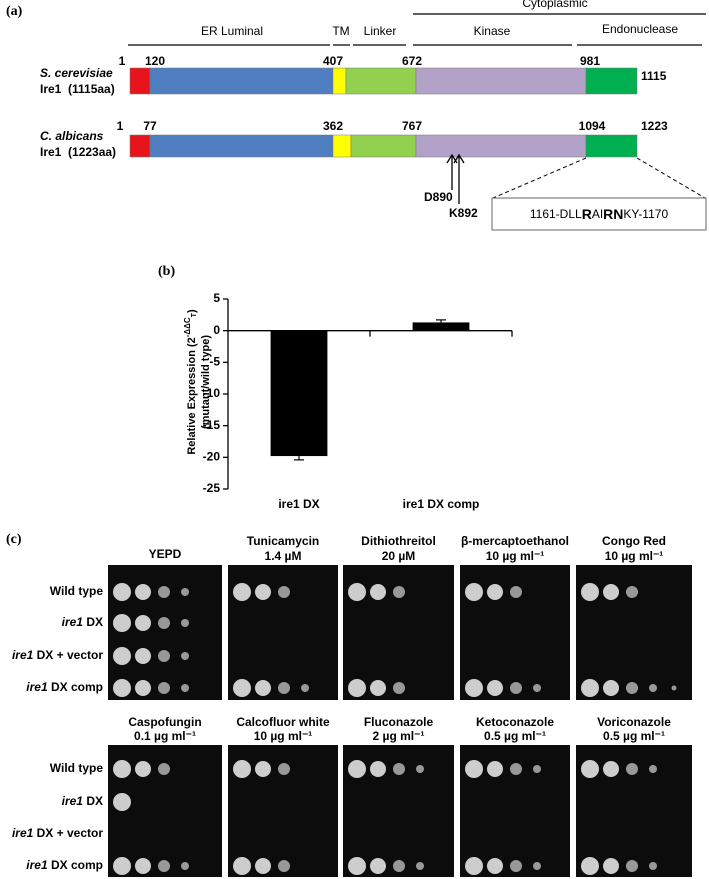  Describe the element at coordinates (590, 61) in the screenshot. I see `position: 981` at that location.